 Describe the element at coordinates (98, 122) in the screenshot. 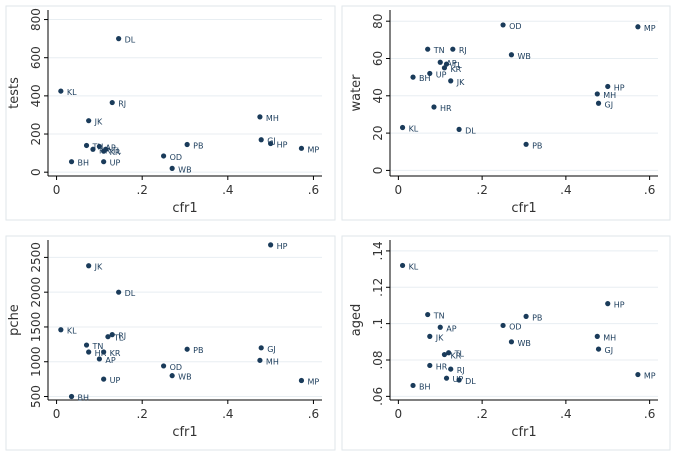

I see `point-label-jk: JK` at that location.